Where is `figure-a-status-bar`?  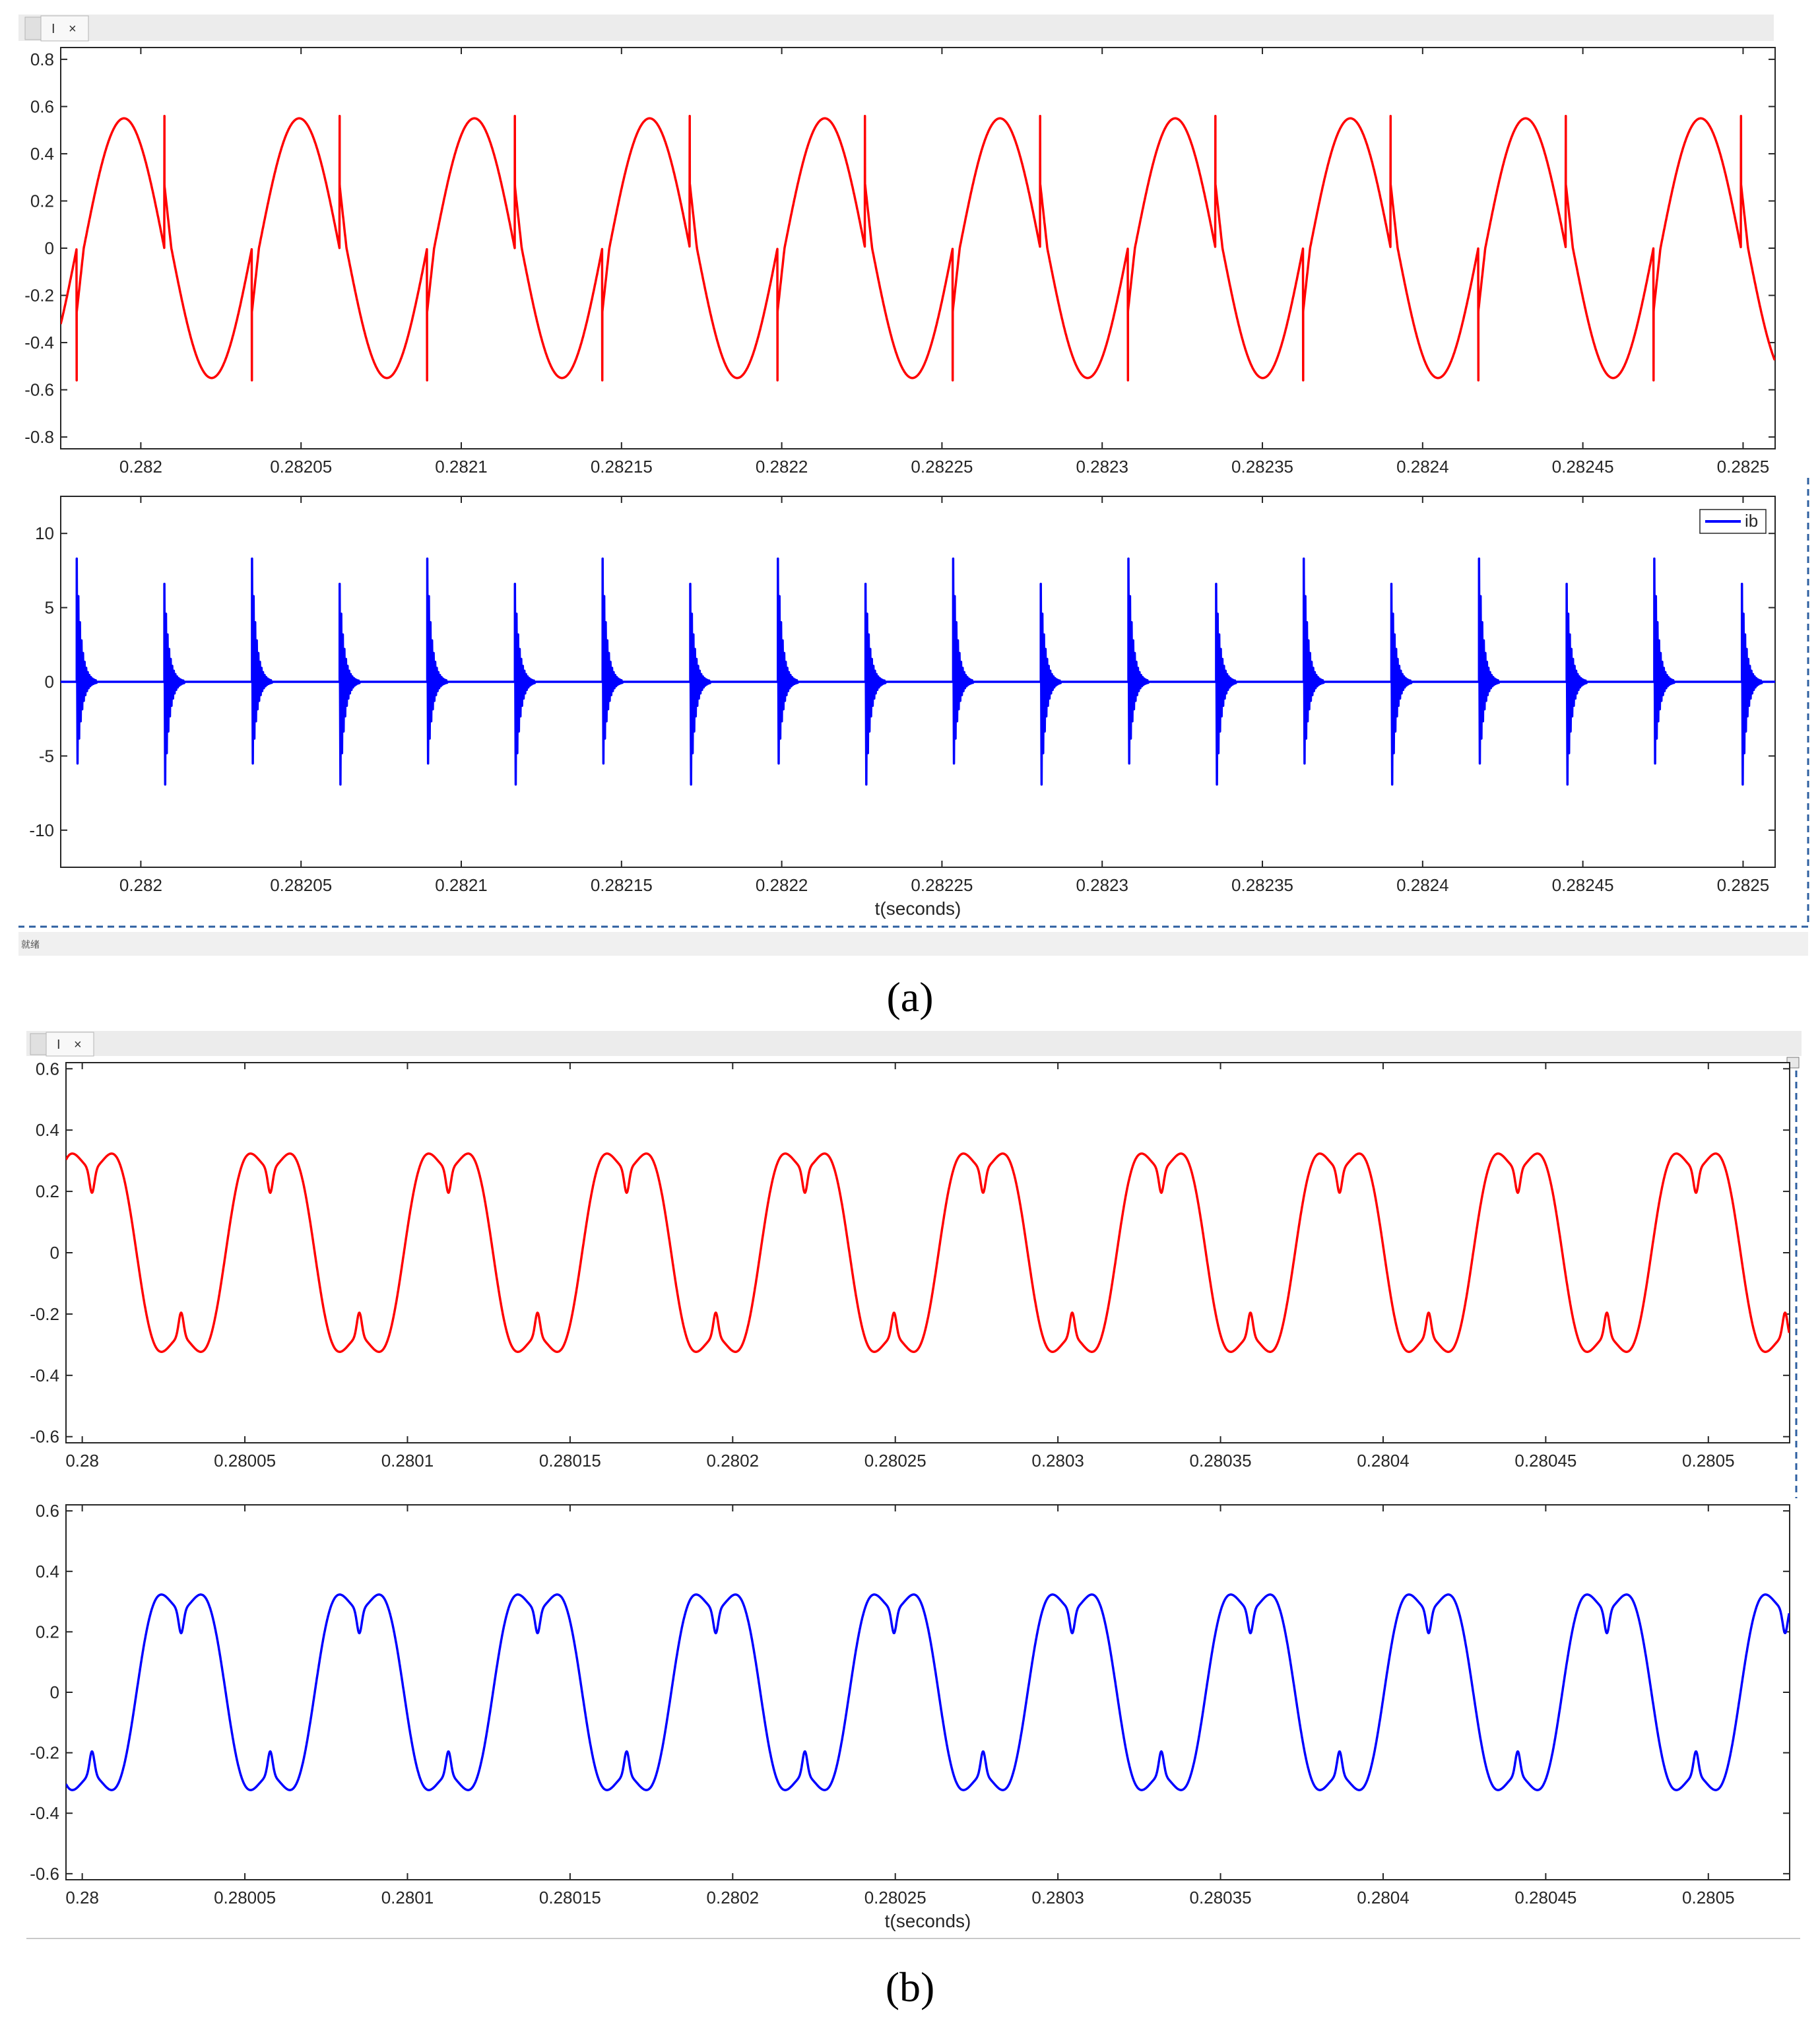
figure-a-status-bar is located at coordinates (913, 944).